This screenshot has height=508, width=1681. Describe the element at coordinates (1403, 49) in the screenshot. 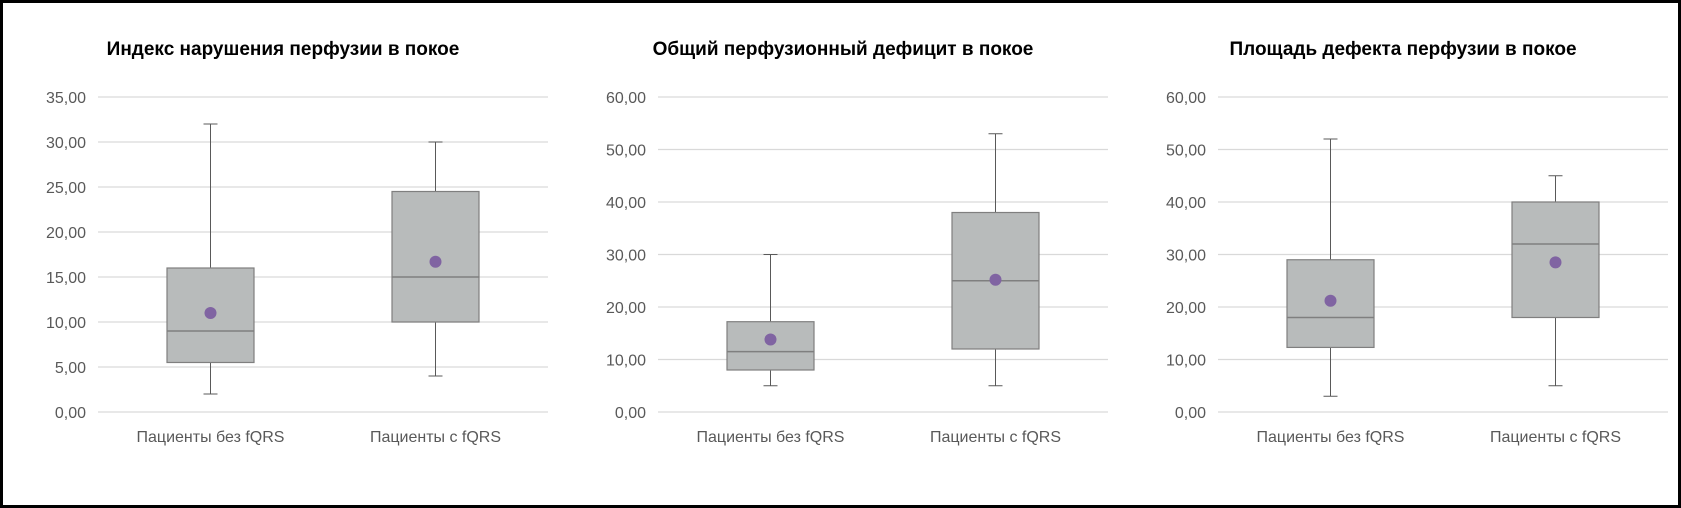

I see `chart-title: Площадь дефекта перфузии в покое` at that location.